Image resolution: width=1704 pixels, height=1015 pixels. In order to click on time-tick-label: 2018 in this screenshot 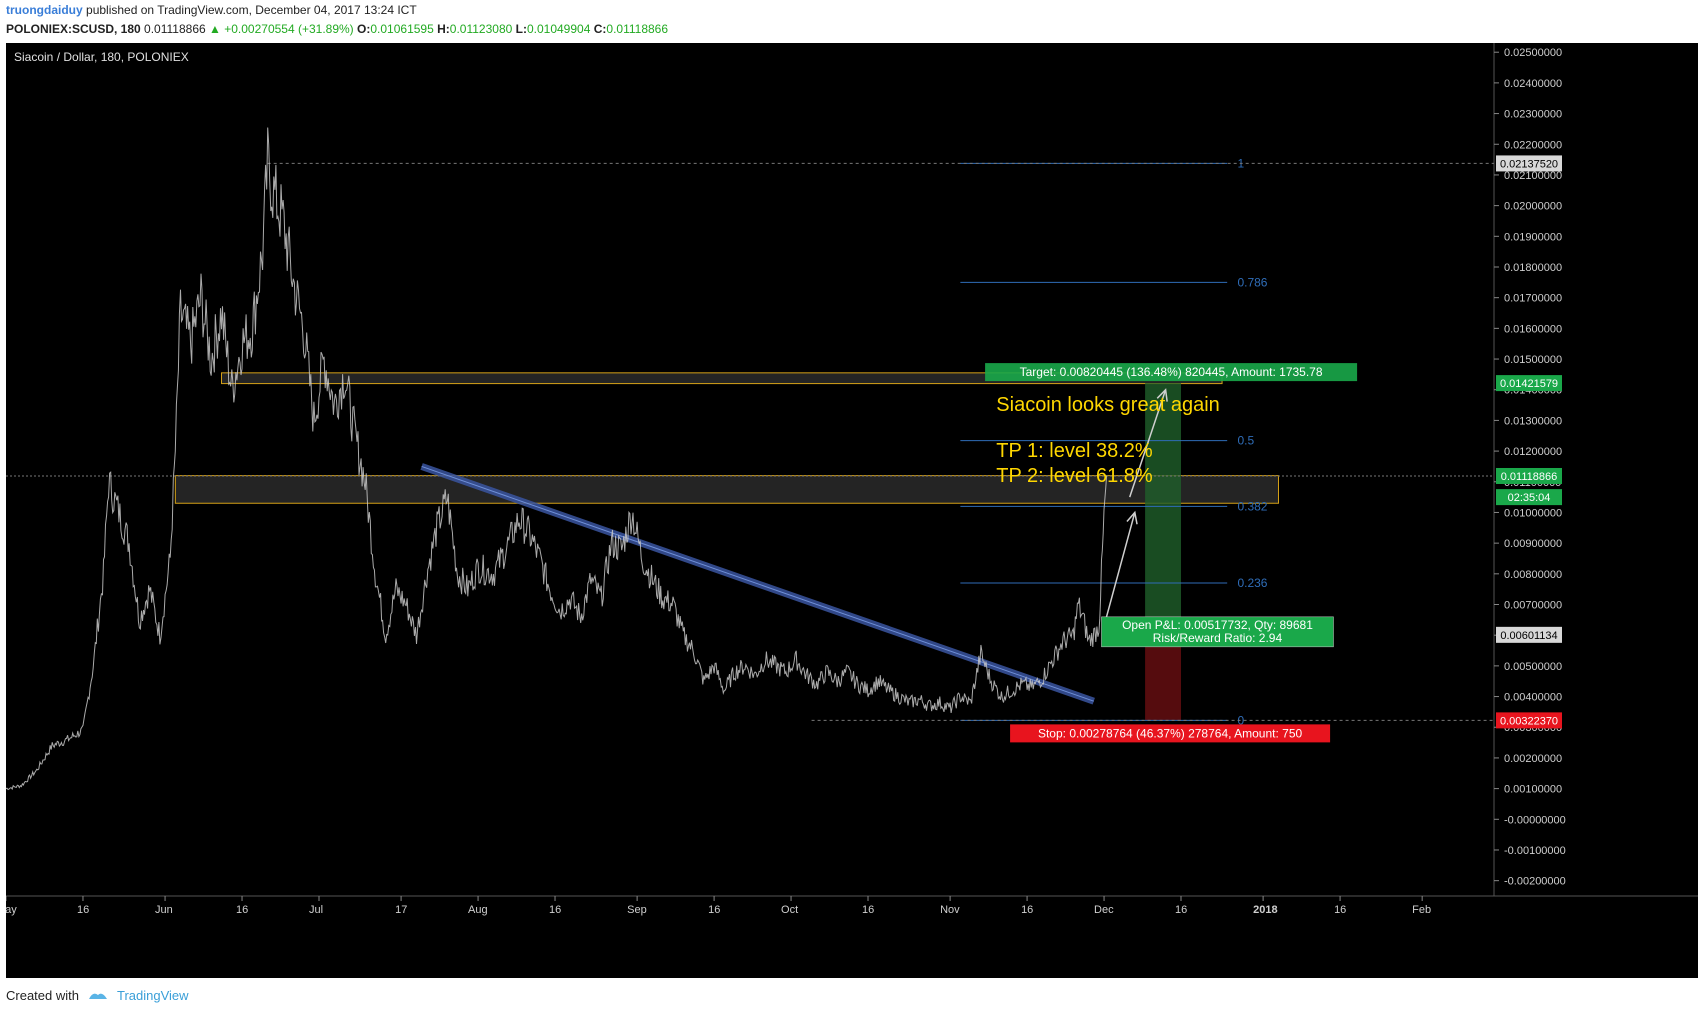, I will do `click(1265, 910)`.